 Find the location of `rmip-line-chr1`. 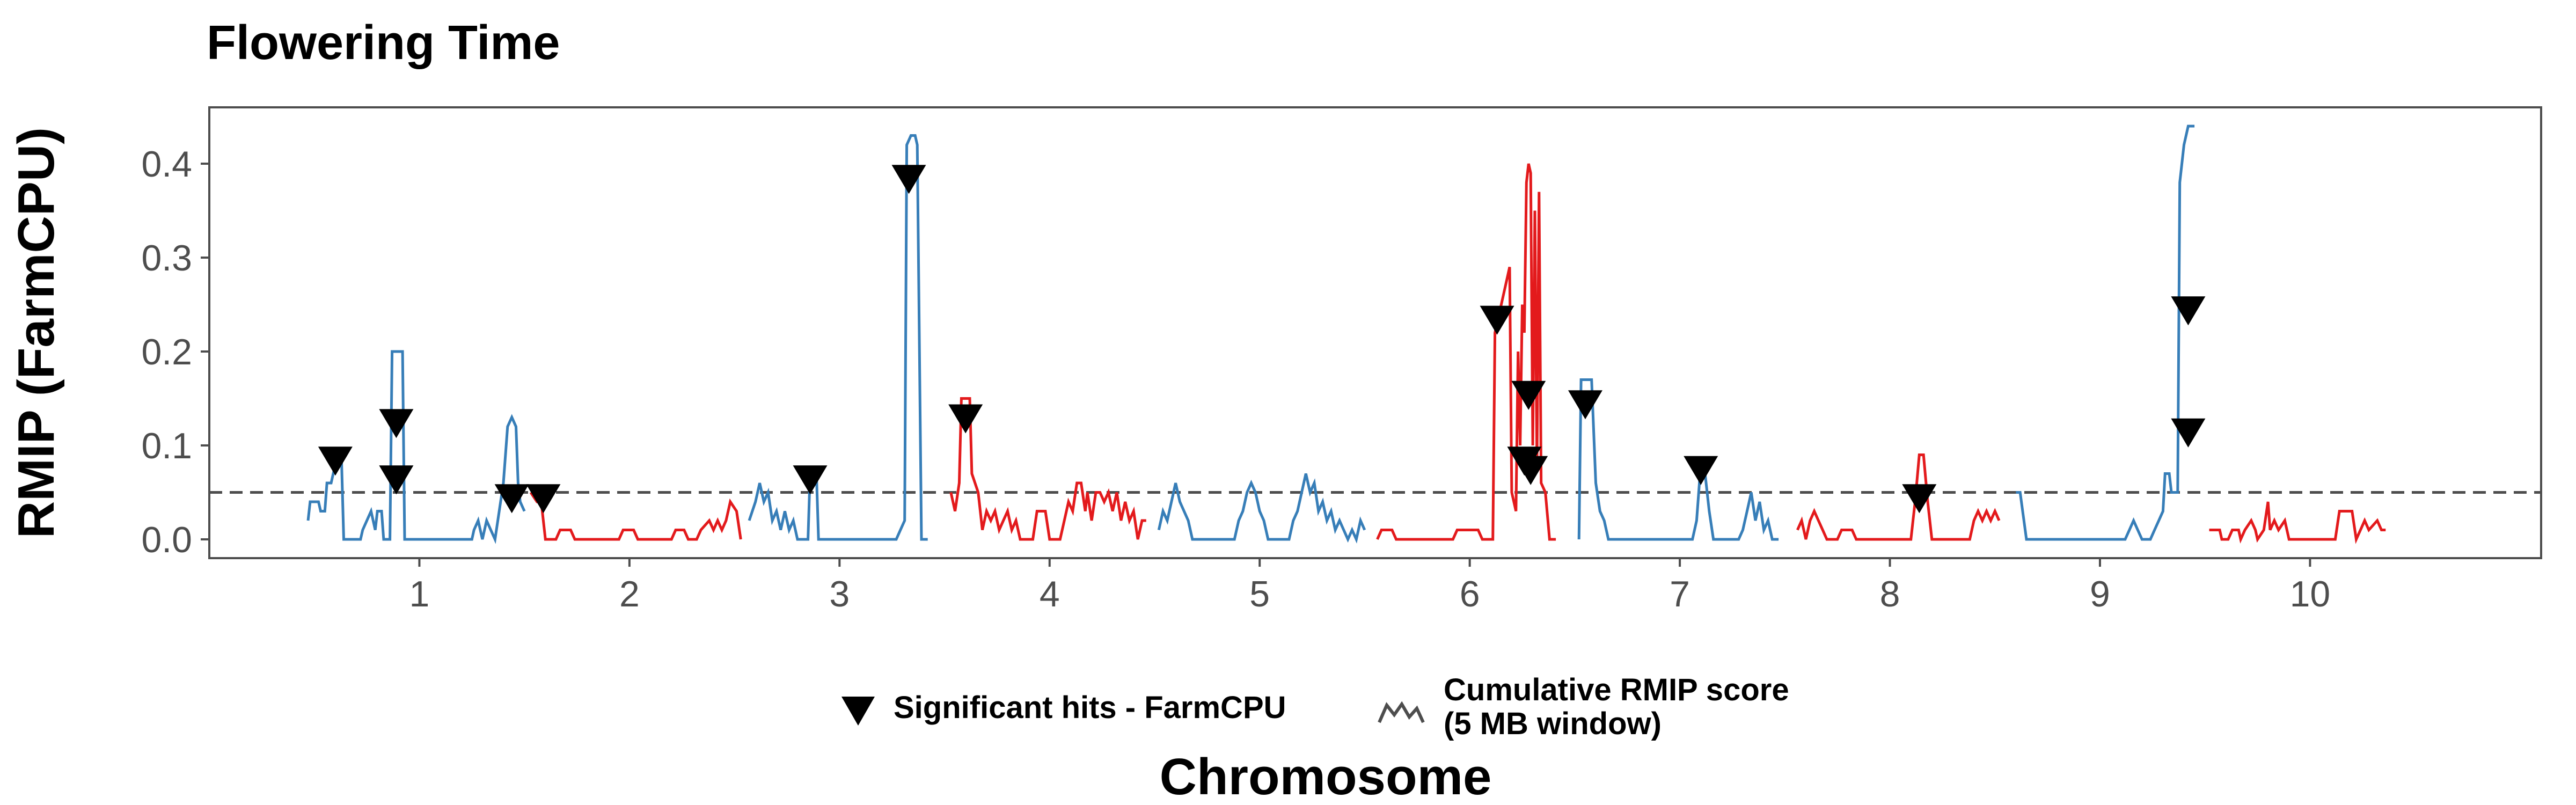

rmip-line-chr1 is located at coordinates (416, 447).